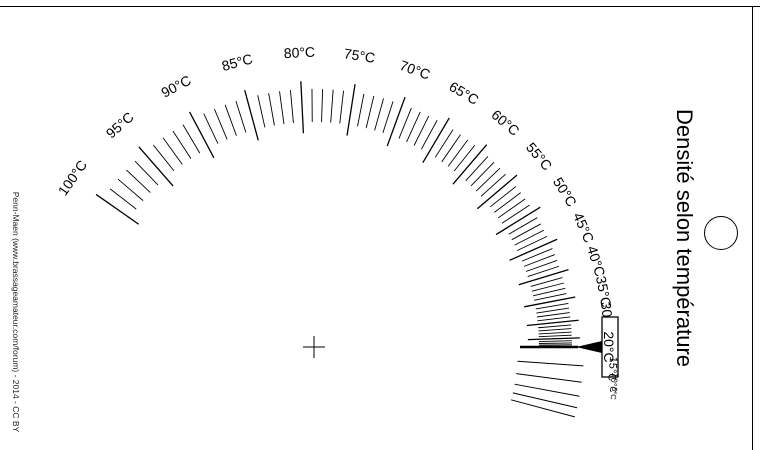  I want to click on temperature-label-group: 85°C, so click(237, 62).